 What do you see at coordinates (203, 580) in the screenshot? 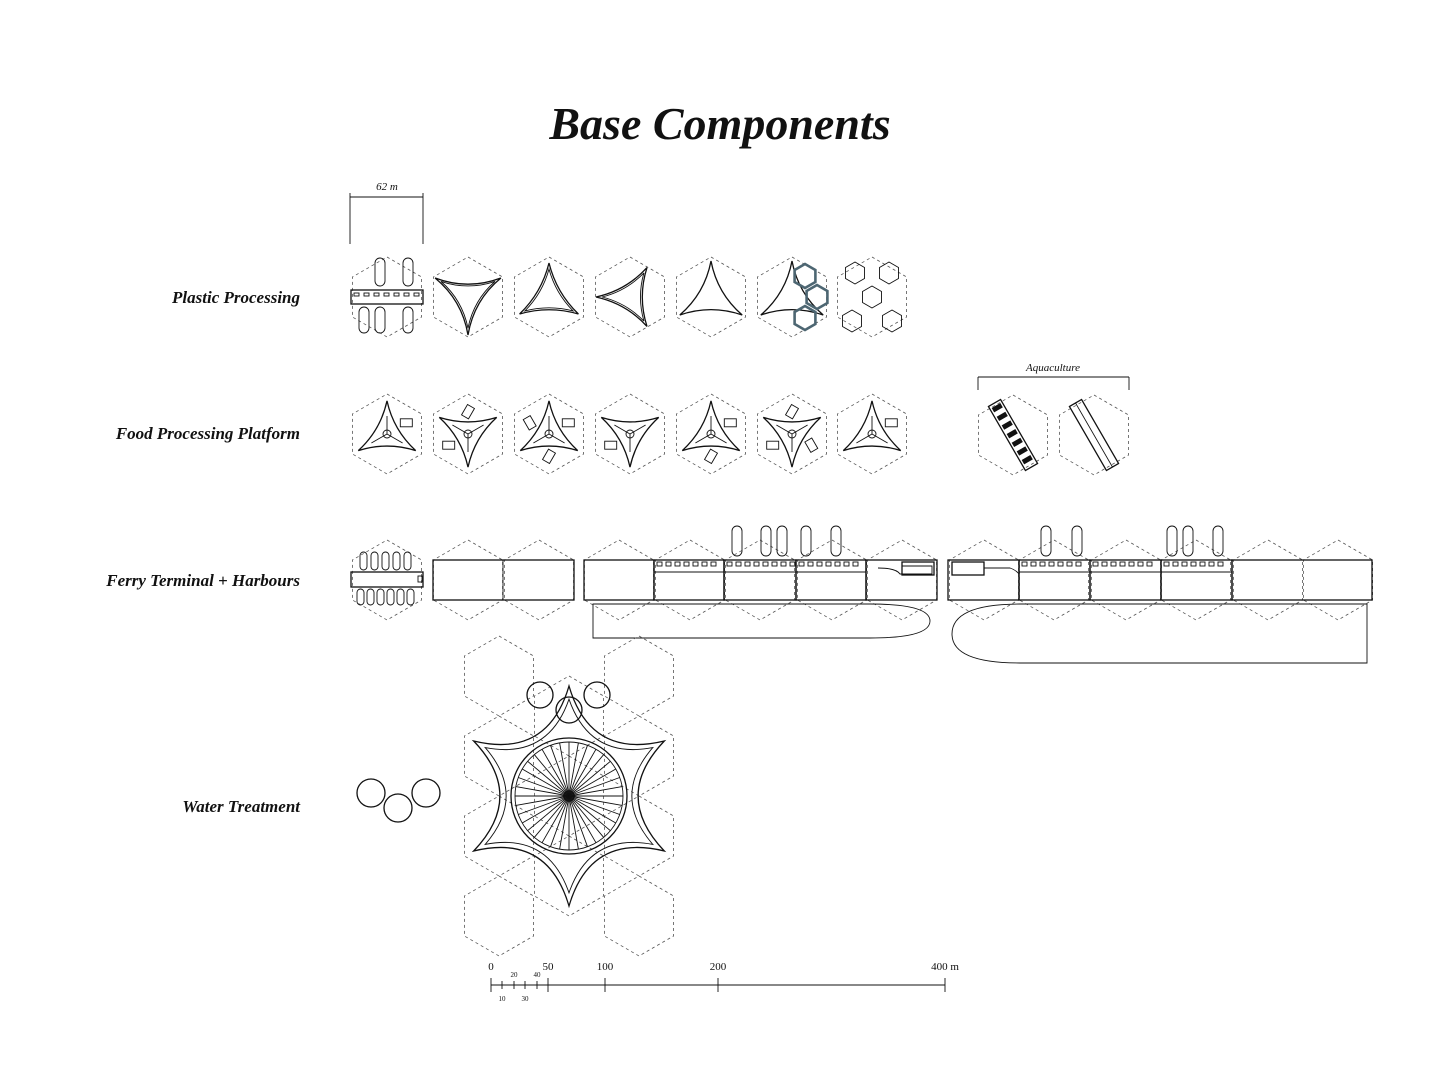
I see `row-label-ferry-terminal-harbours: Ferry Terminal + Harbours` at bounding box center [203, 580].